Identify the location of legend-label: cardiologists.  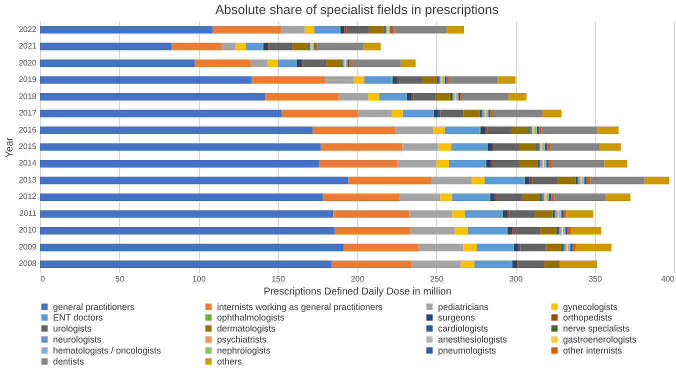
(463, 329).